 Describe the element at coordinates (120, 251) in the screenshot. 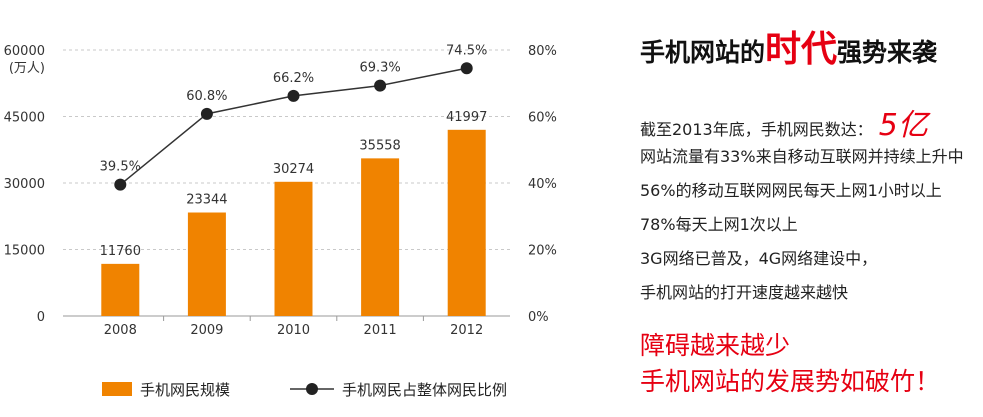

I see `bar-label-2008: 11760` at that location.